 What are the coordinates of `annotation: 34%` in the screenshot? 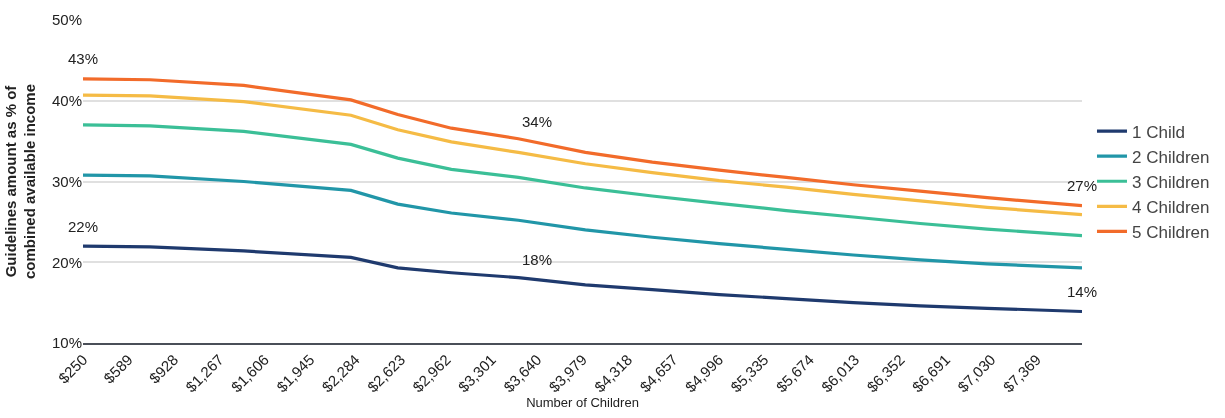 It's located at (537, 121).